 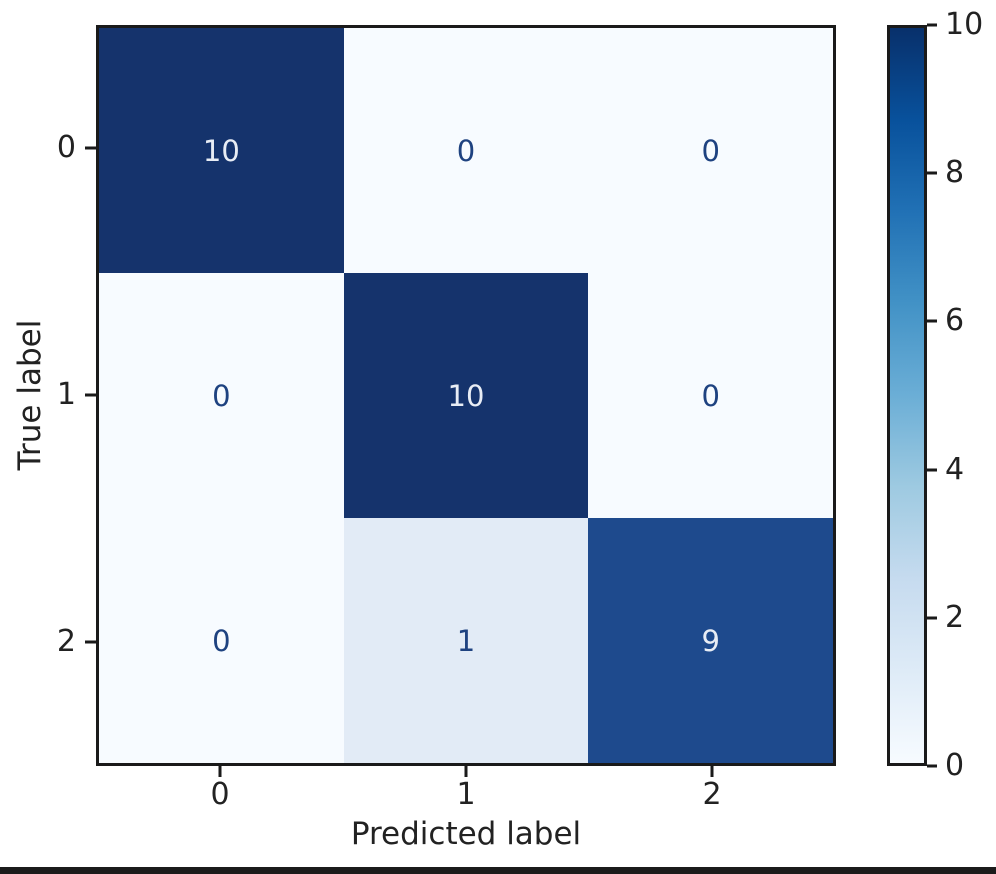 What do you see at coordinates (498, 870) in the screenshot?
I see `window-bottom-edge` at bounding box center [498, 870].